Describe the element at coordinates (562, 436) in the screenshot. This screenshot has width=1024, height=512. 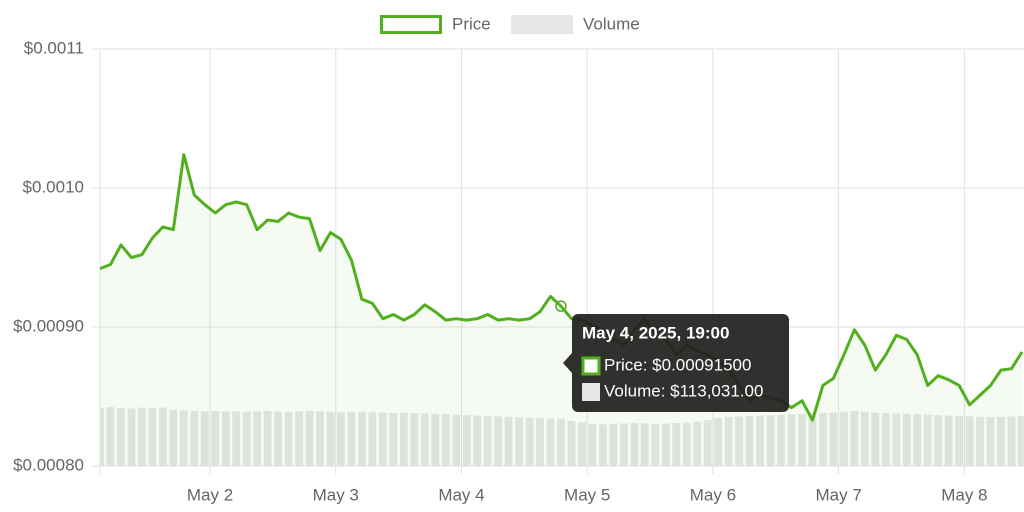
I see `volume-bars` at that location.